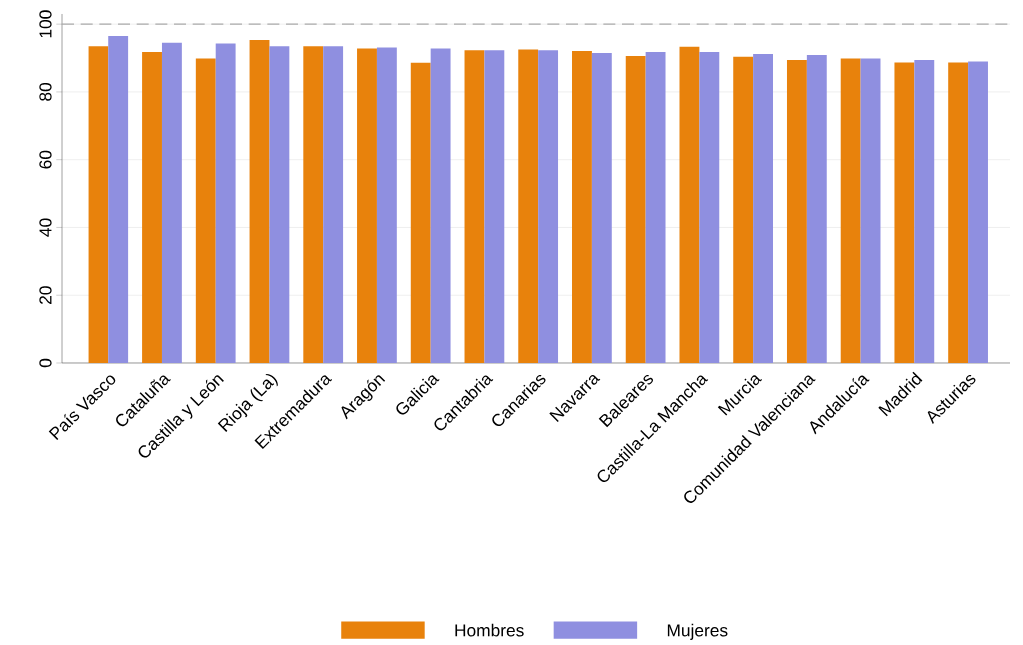  Describe the element at coordinates (45, 295) in the screenshot. I see `y-tick-label: 20` at that location.